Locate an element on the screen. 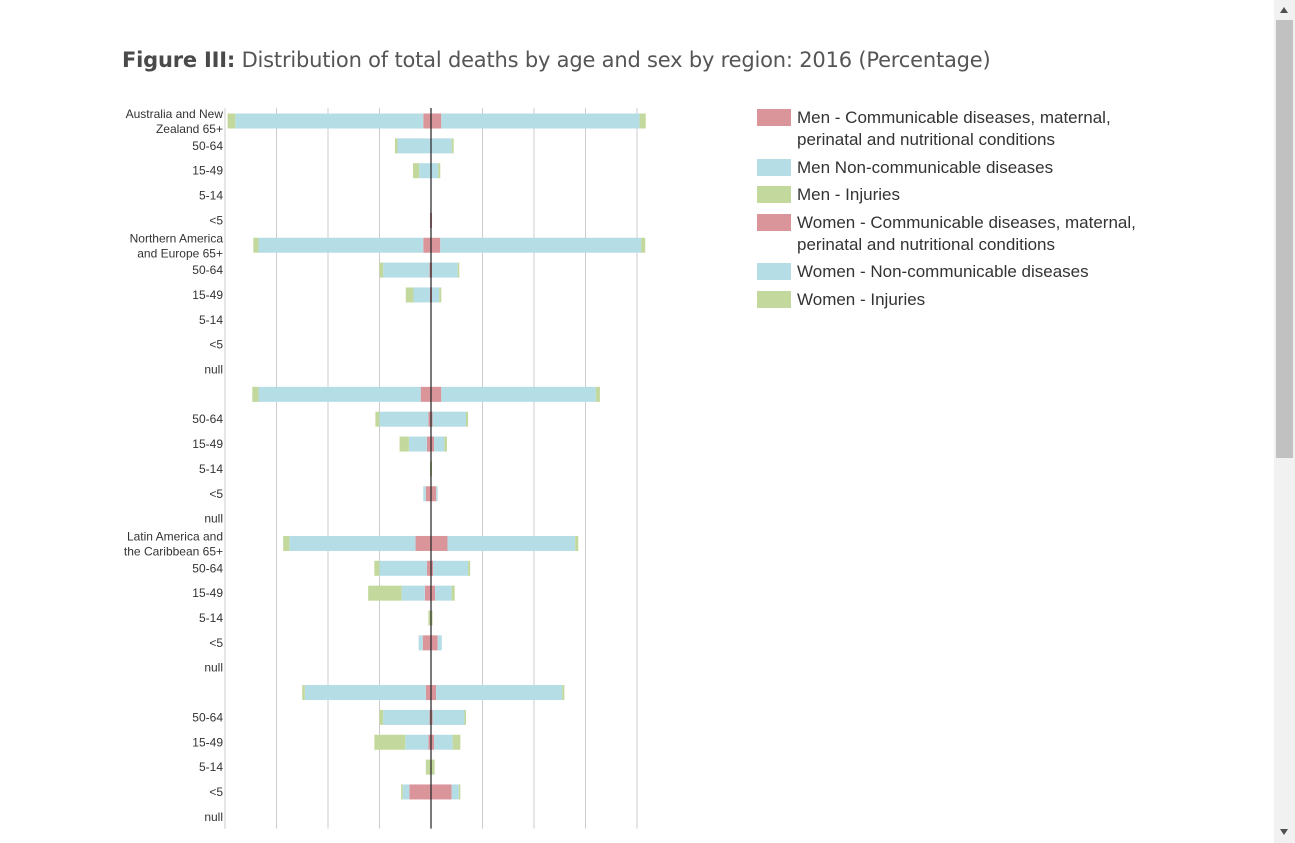 This screenshot has width=1295, height=843. category-label-line: Northern America is located at coordinates (177, 238).